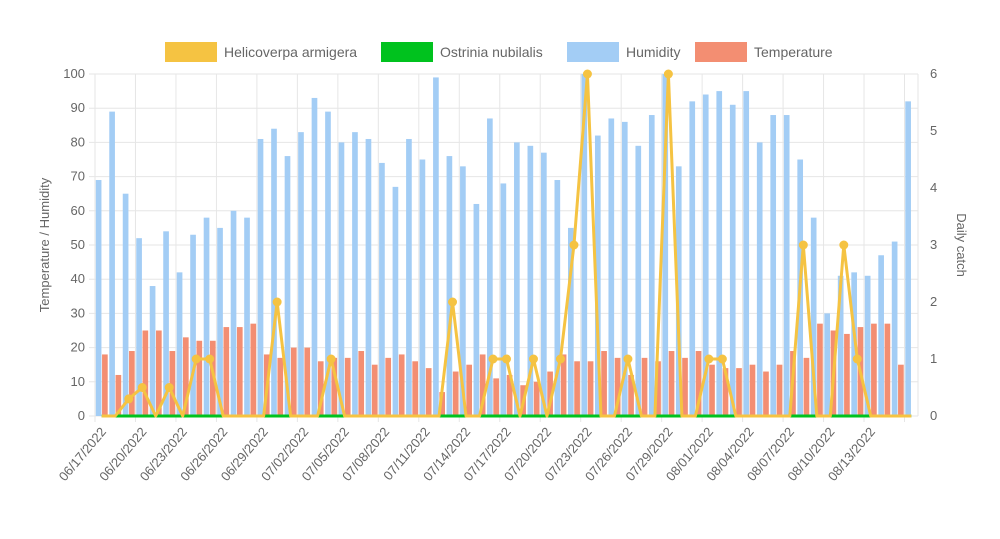  Describe the element at coordinates (78, 347) in the screenshot. I see `left-tick-label: 20` at that location.